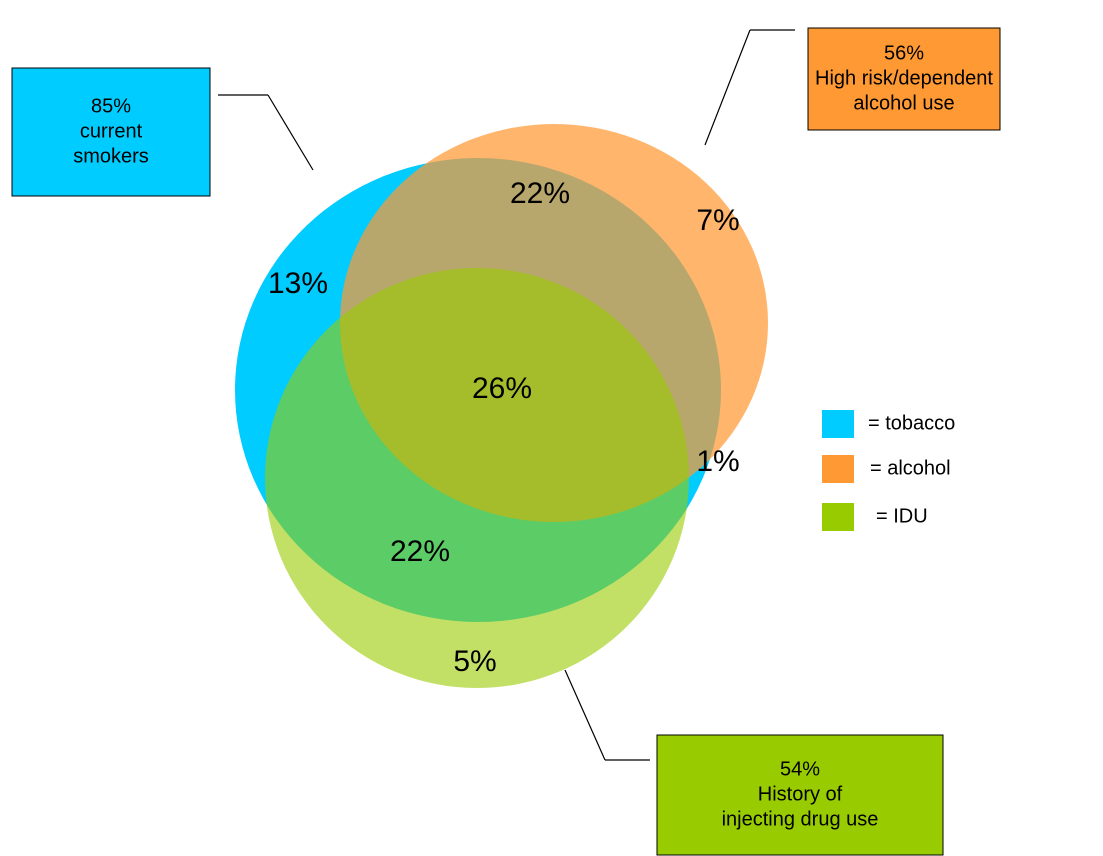 This screenshot has height=856, width=1103. Describe the element at coordinates (904, 53) in the screenshot. I see `callout-text: 56%` at that location.